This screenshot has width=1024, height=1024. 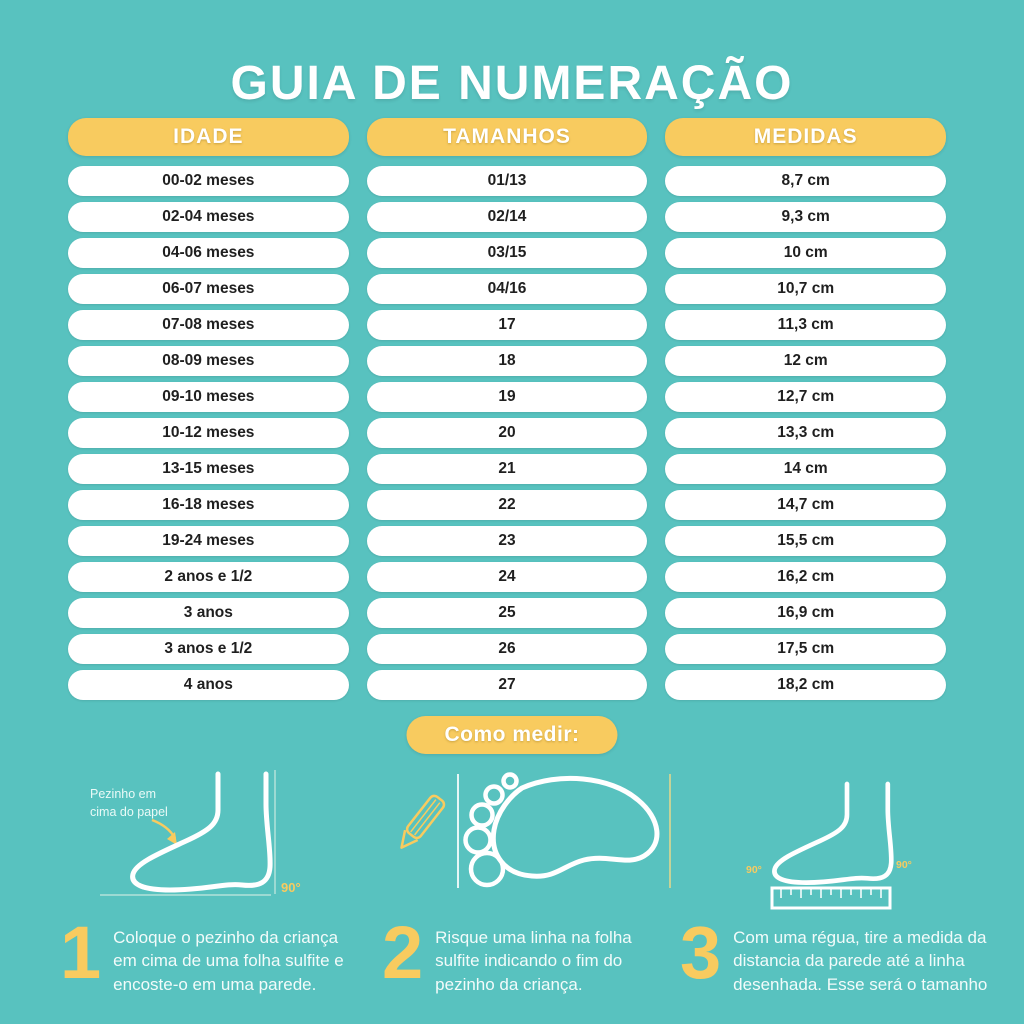 What do you see at coordinates (208, 613) in the screenshot?
I see `table-row: 3 anos` at bounding box center [208, 613].